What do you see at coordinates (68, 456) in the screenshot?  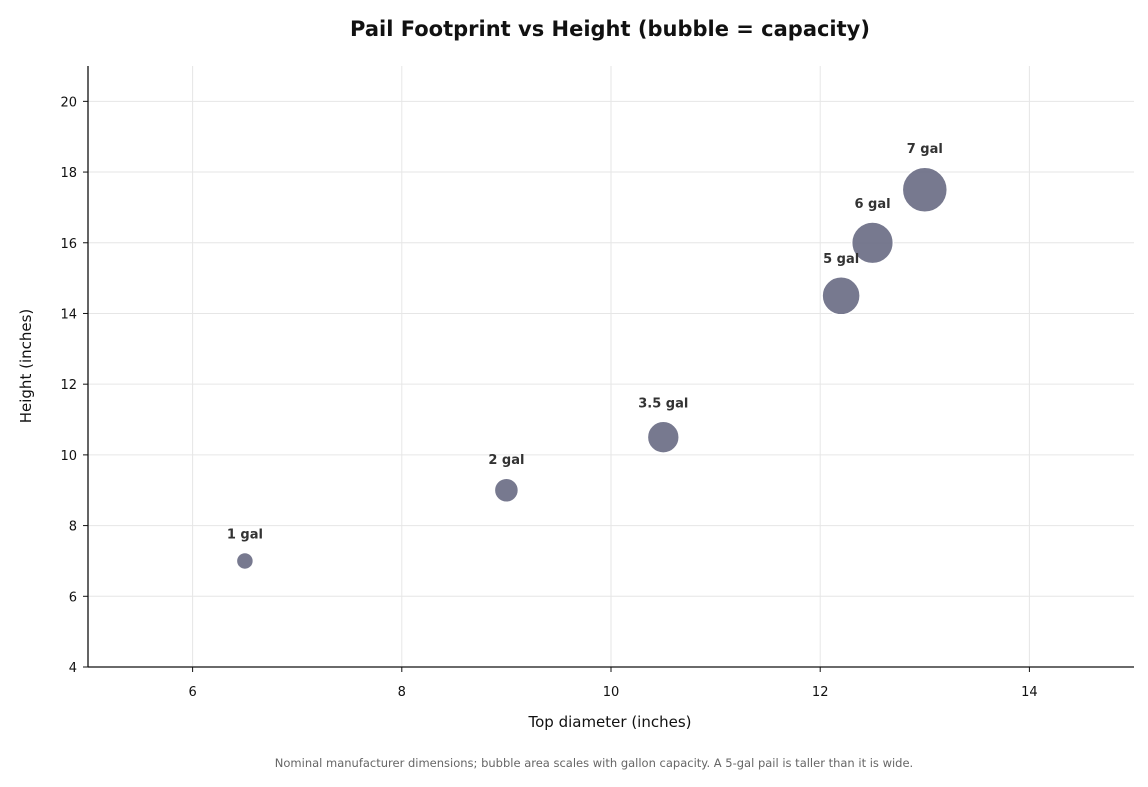 I see `y-tick-label: 10` at bounding box center [68, 456].